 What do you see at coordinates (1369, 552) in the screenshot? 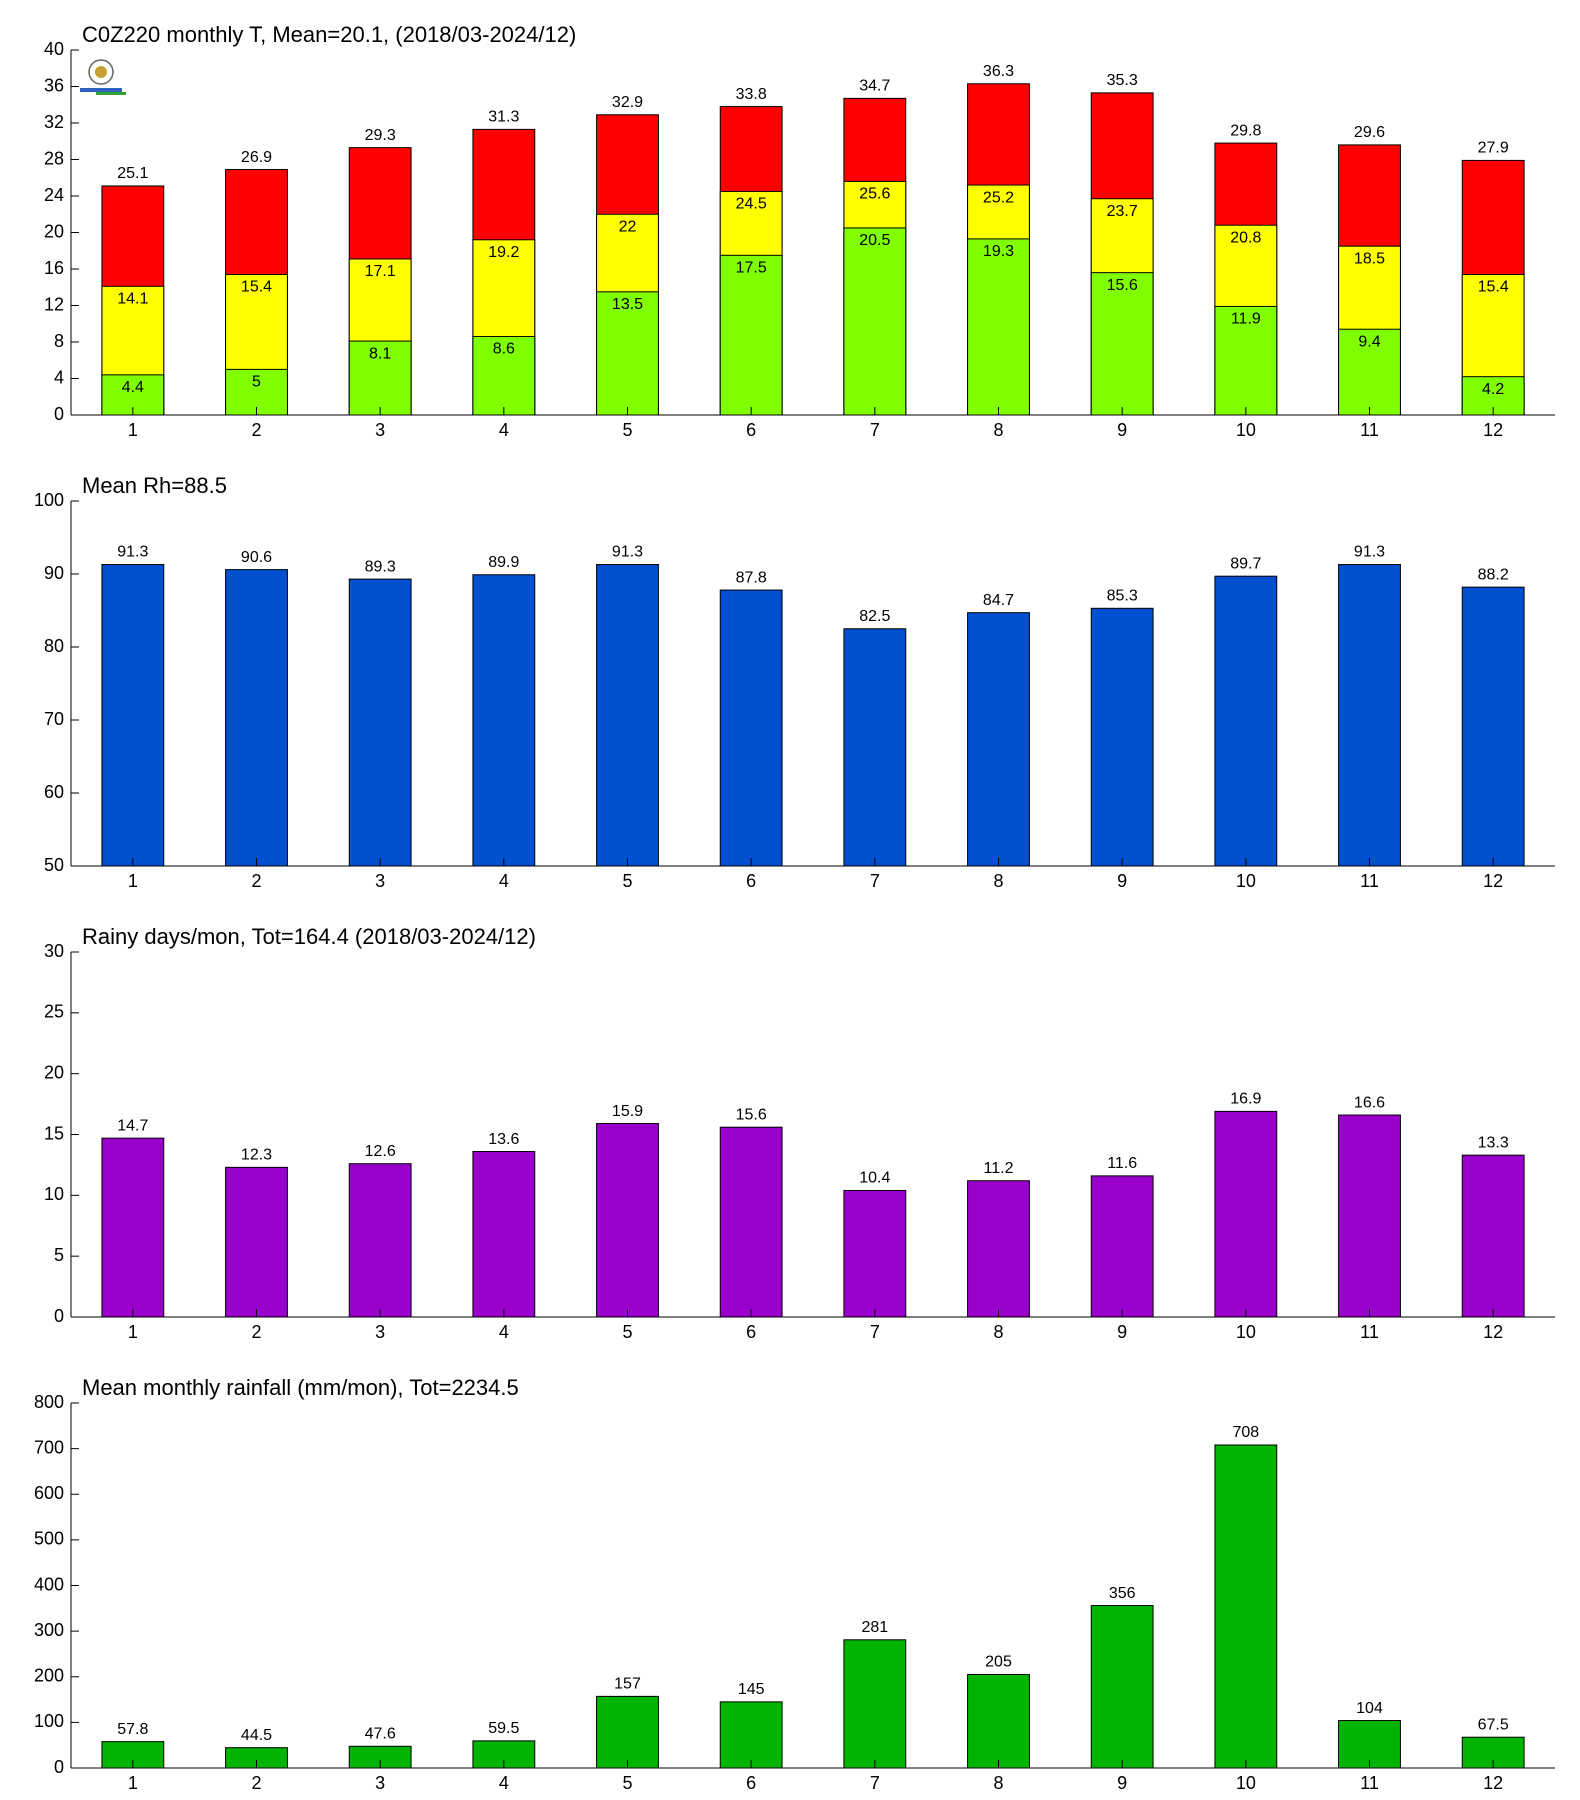
I see `data-label: 91.3` at bounding box center [1369, 552].